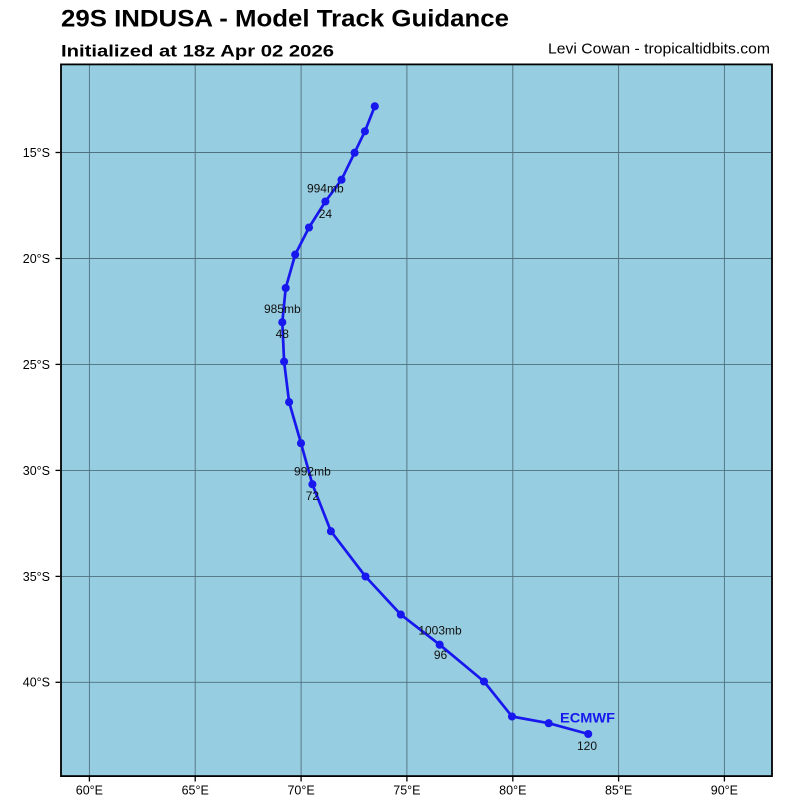 The width and height of the screenshot is (800, 800). I want to click on svg-text: 25°S, so click(36, 365).